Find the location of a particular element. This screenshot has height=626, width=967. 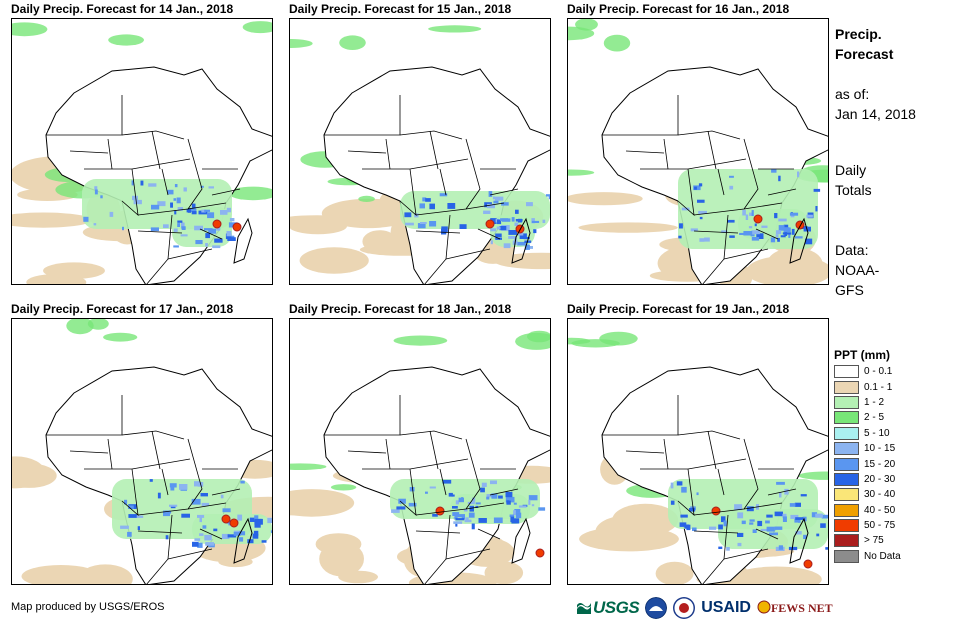

data-source-line: NOAA- is located at coordinates (857, 270).